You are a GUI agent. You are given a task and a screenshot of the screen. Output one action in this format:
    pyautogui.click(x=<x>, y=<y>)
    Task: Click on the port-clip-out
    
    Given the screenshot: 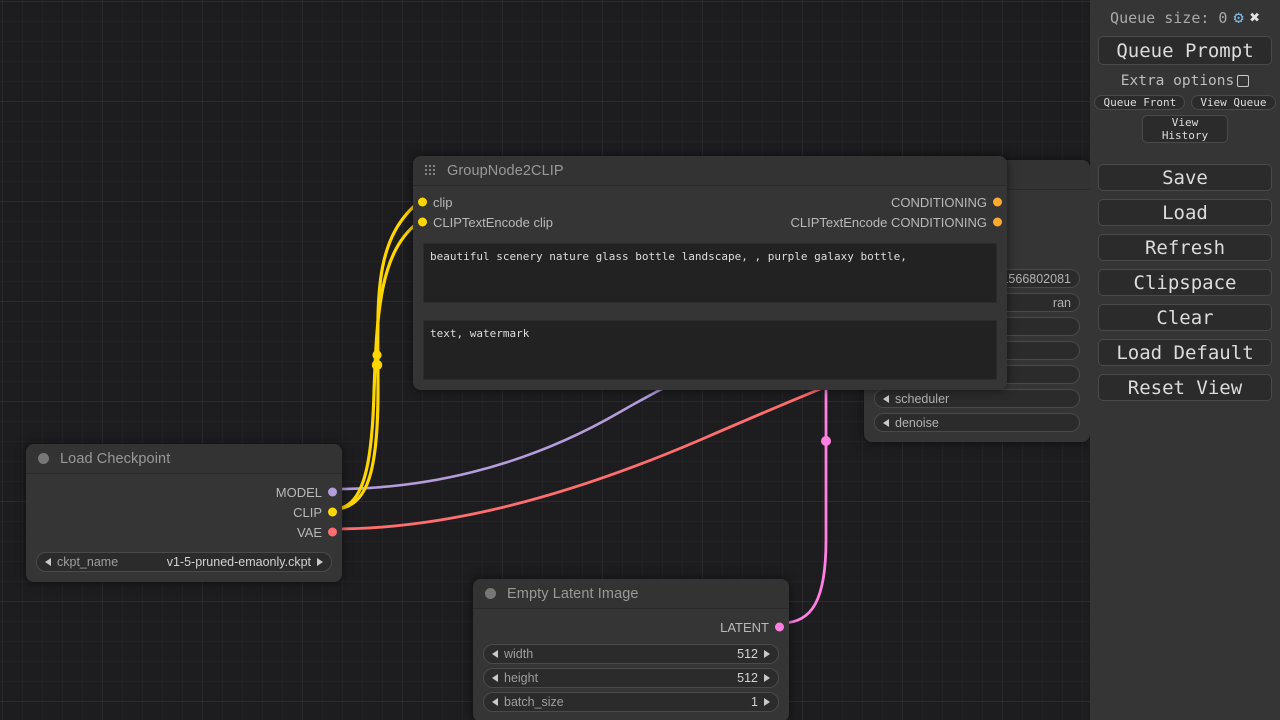 What is the action you would take?
    pyautogui.click(x=332, y=512)
    